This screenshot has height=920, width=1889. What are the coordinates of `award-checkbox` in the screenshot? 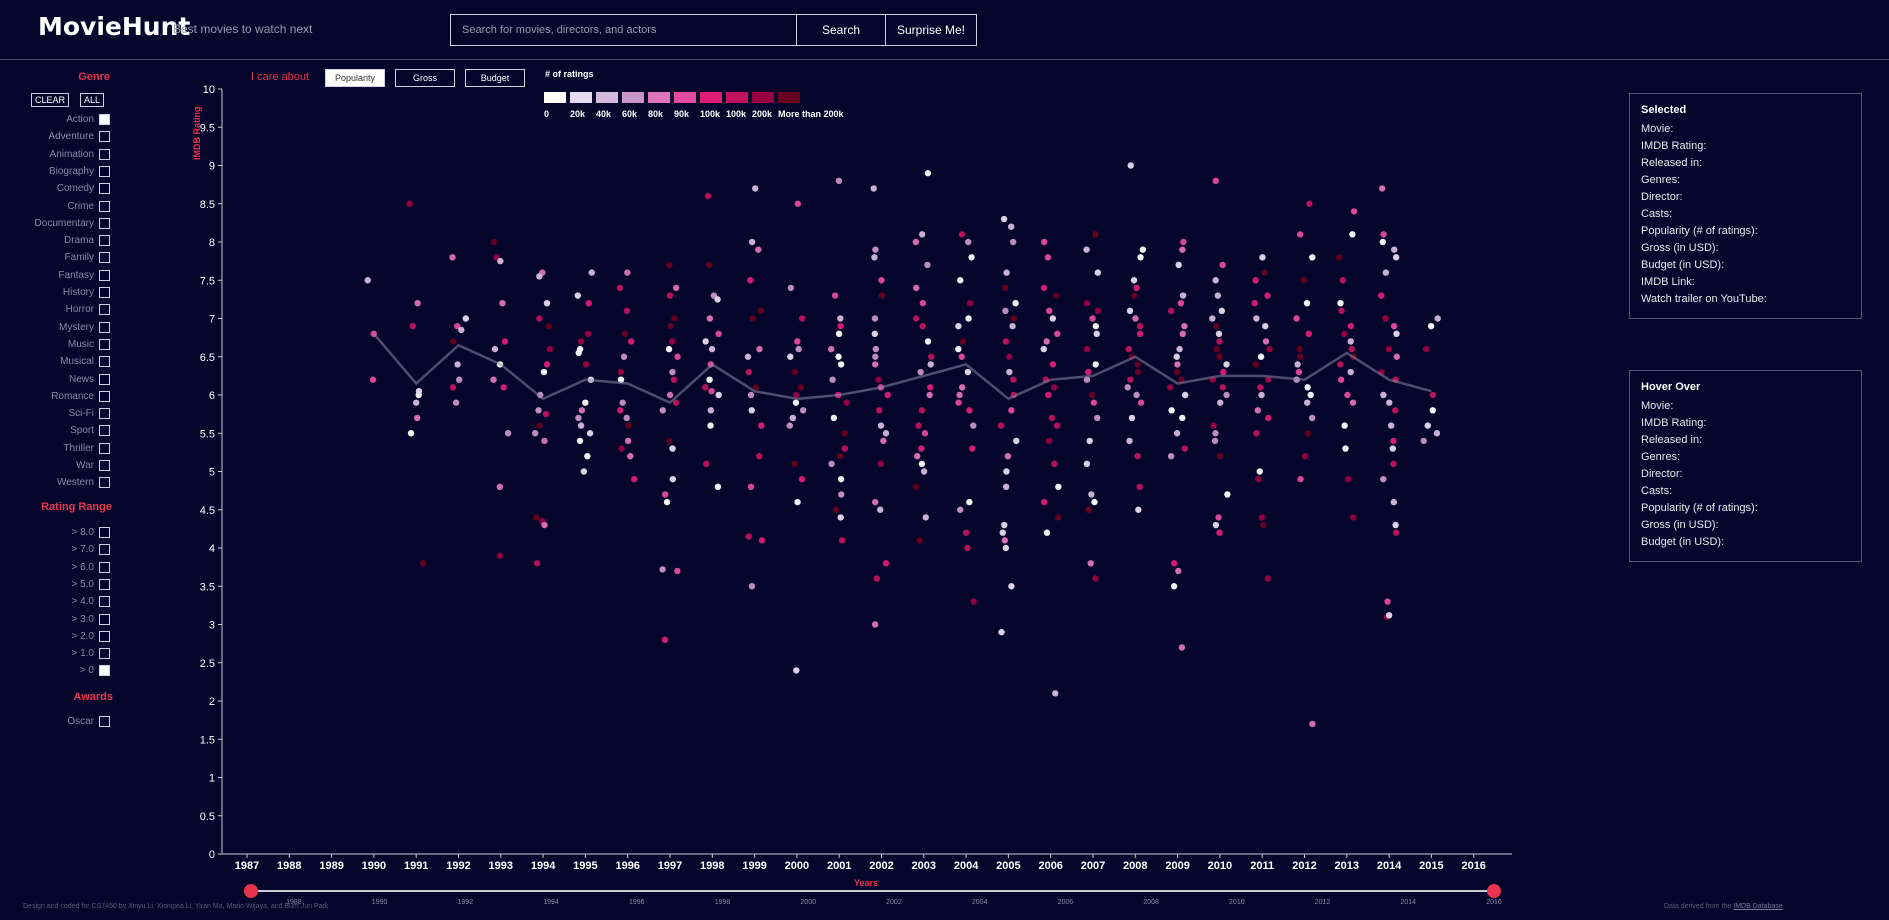 It's located at (104, 721).